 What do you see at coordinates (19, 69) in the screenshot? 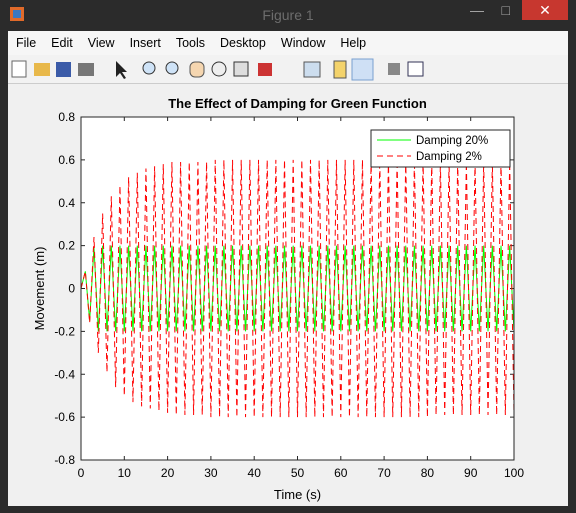
I see `new-icon` at bounding box center [19, 69].